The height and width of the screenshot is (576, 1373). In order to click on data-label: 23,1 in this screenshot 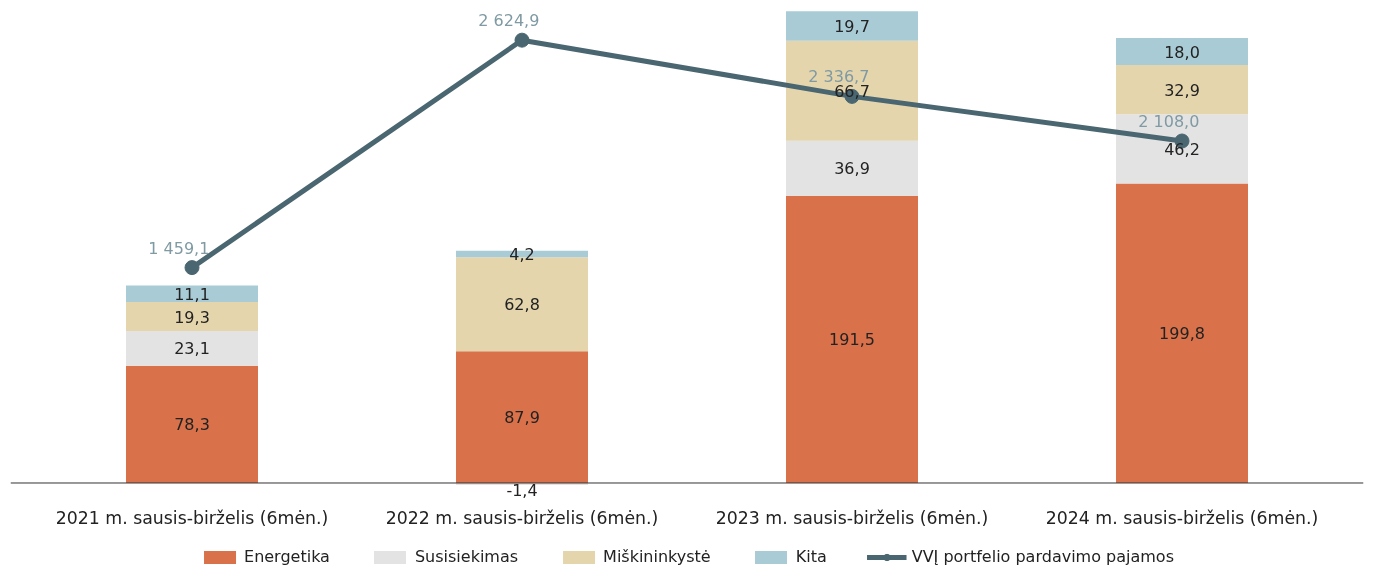, I will do `click(192, 349)`.